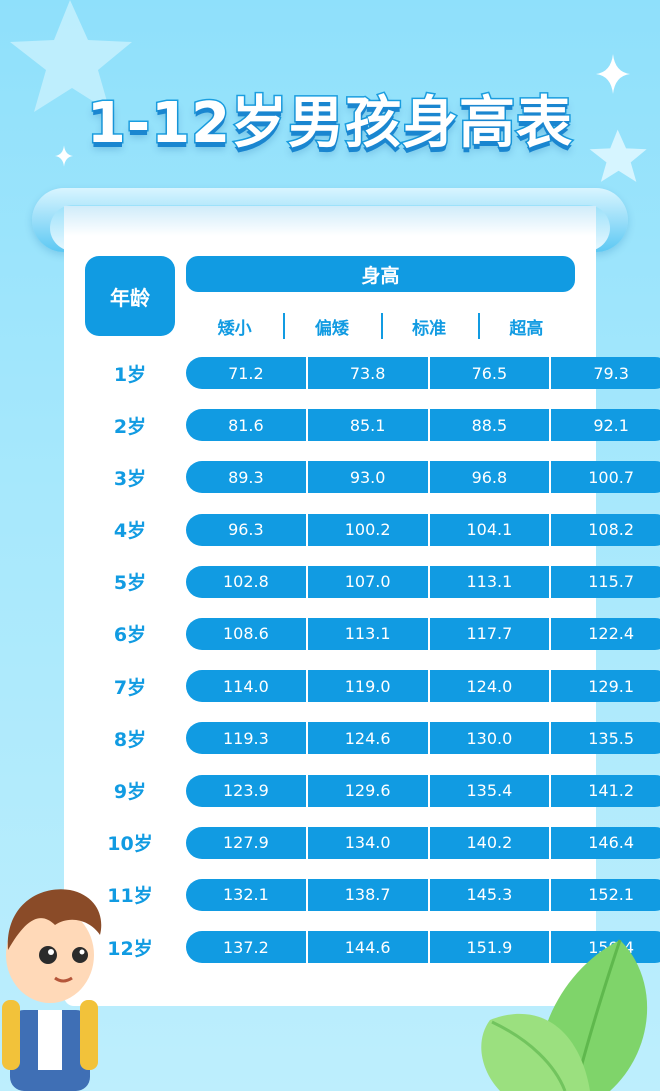 This screenshot has width=660, height=1091. Describe the element at coordinates (604, 477) in the screenshot. I see `table-cell: 100.7` at that location.